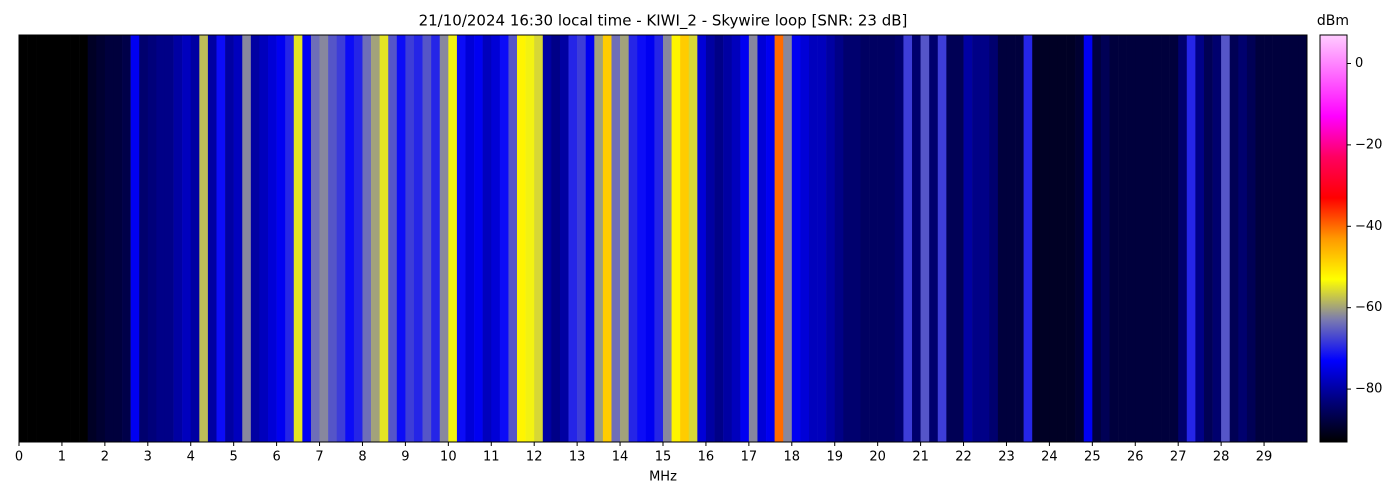 The image size is (1400, 504). I want to click on x-tick-label: 16, so click(706, 457).